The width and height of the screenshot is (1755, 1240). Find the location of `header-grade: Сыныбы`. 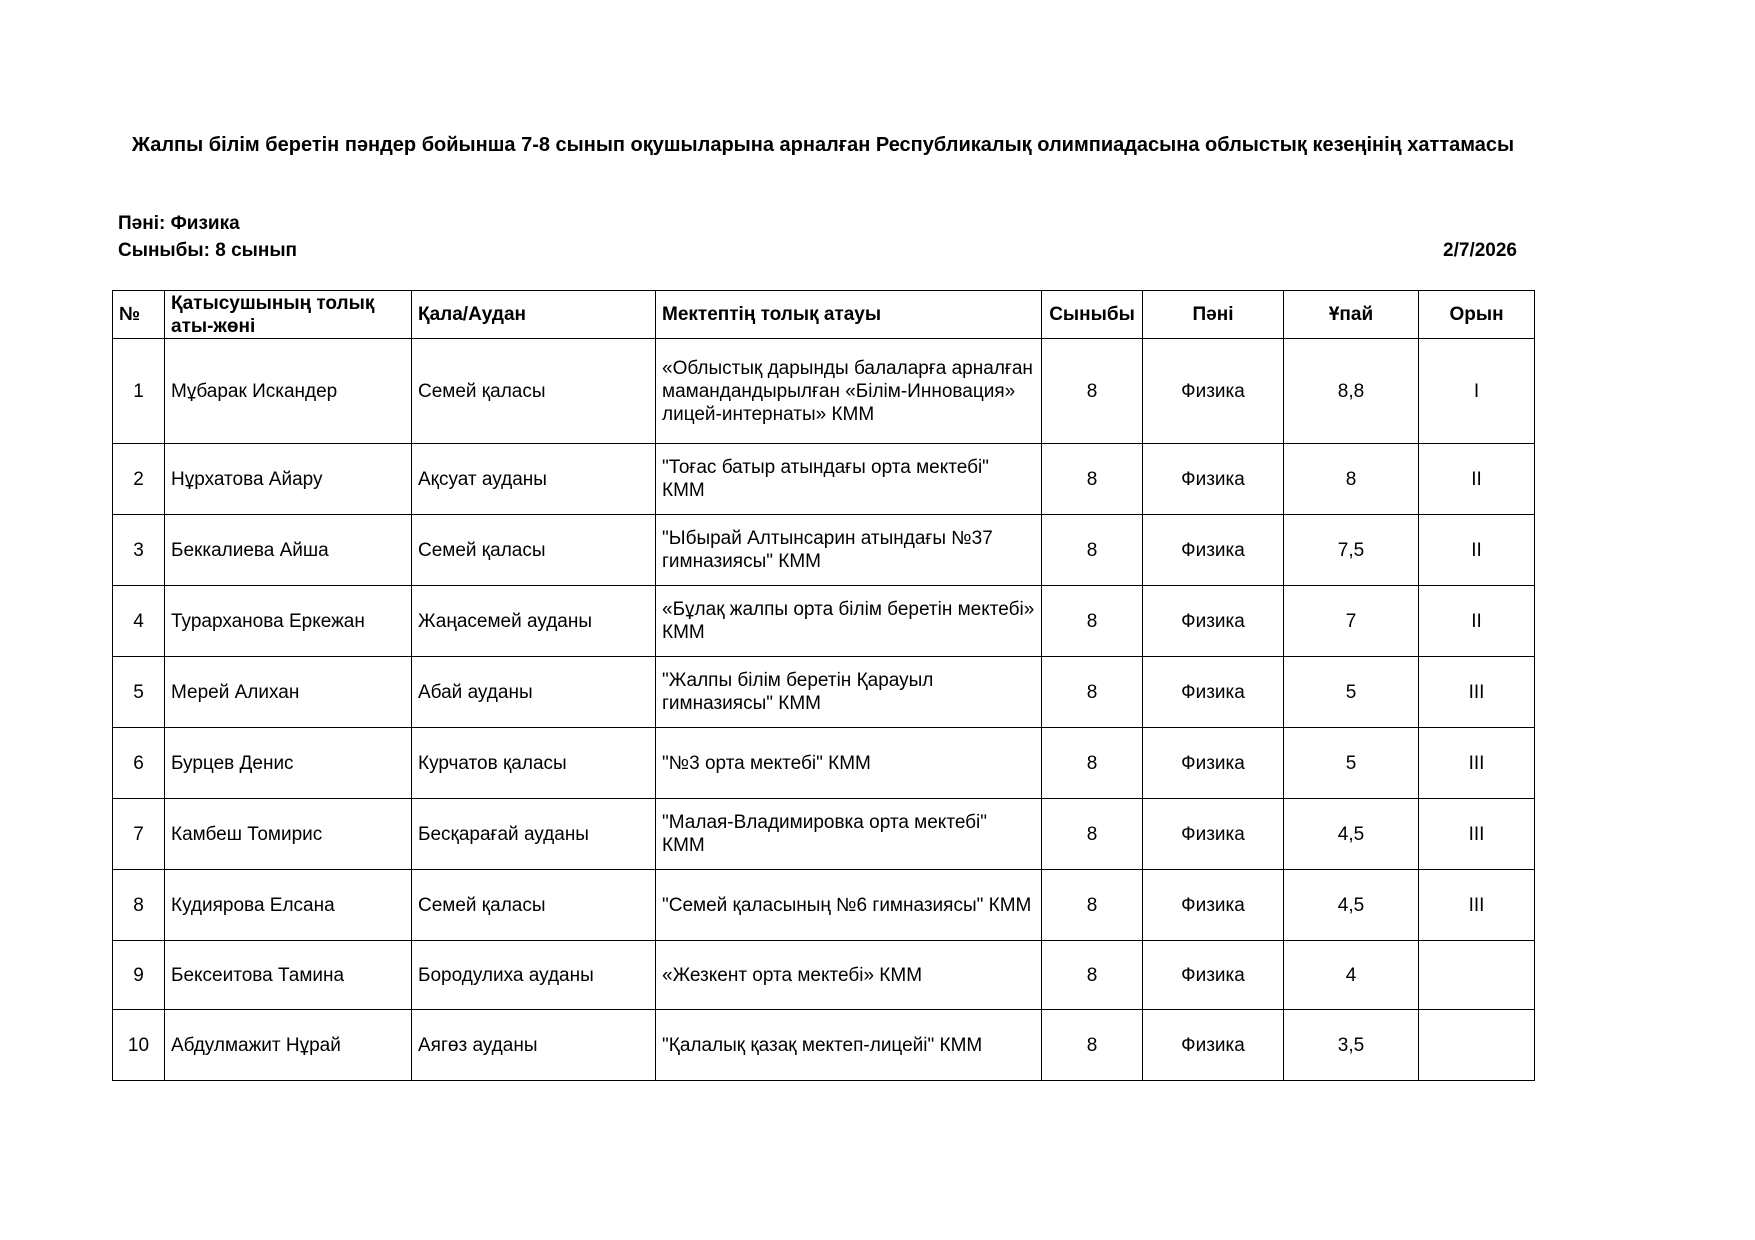

header-grade: Сыныбы is located at coordinates (1092, 314).